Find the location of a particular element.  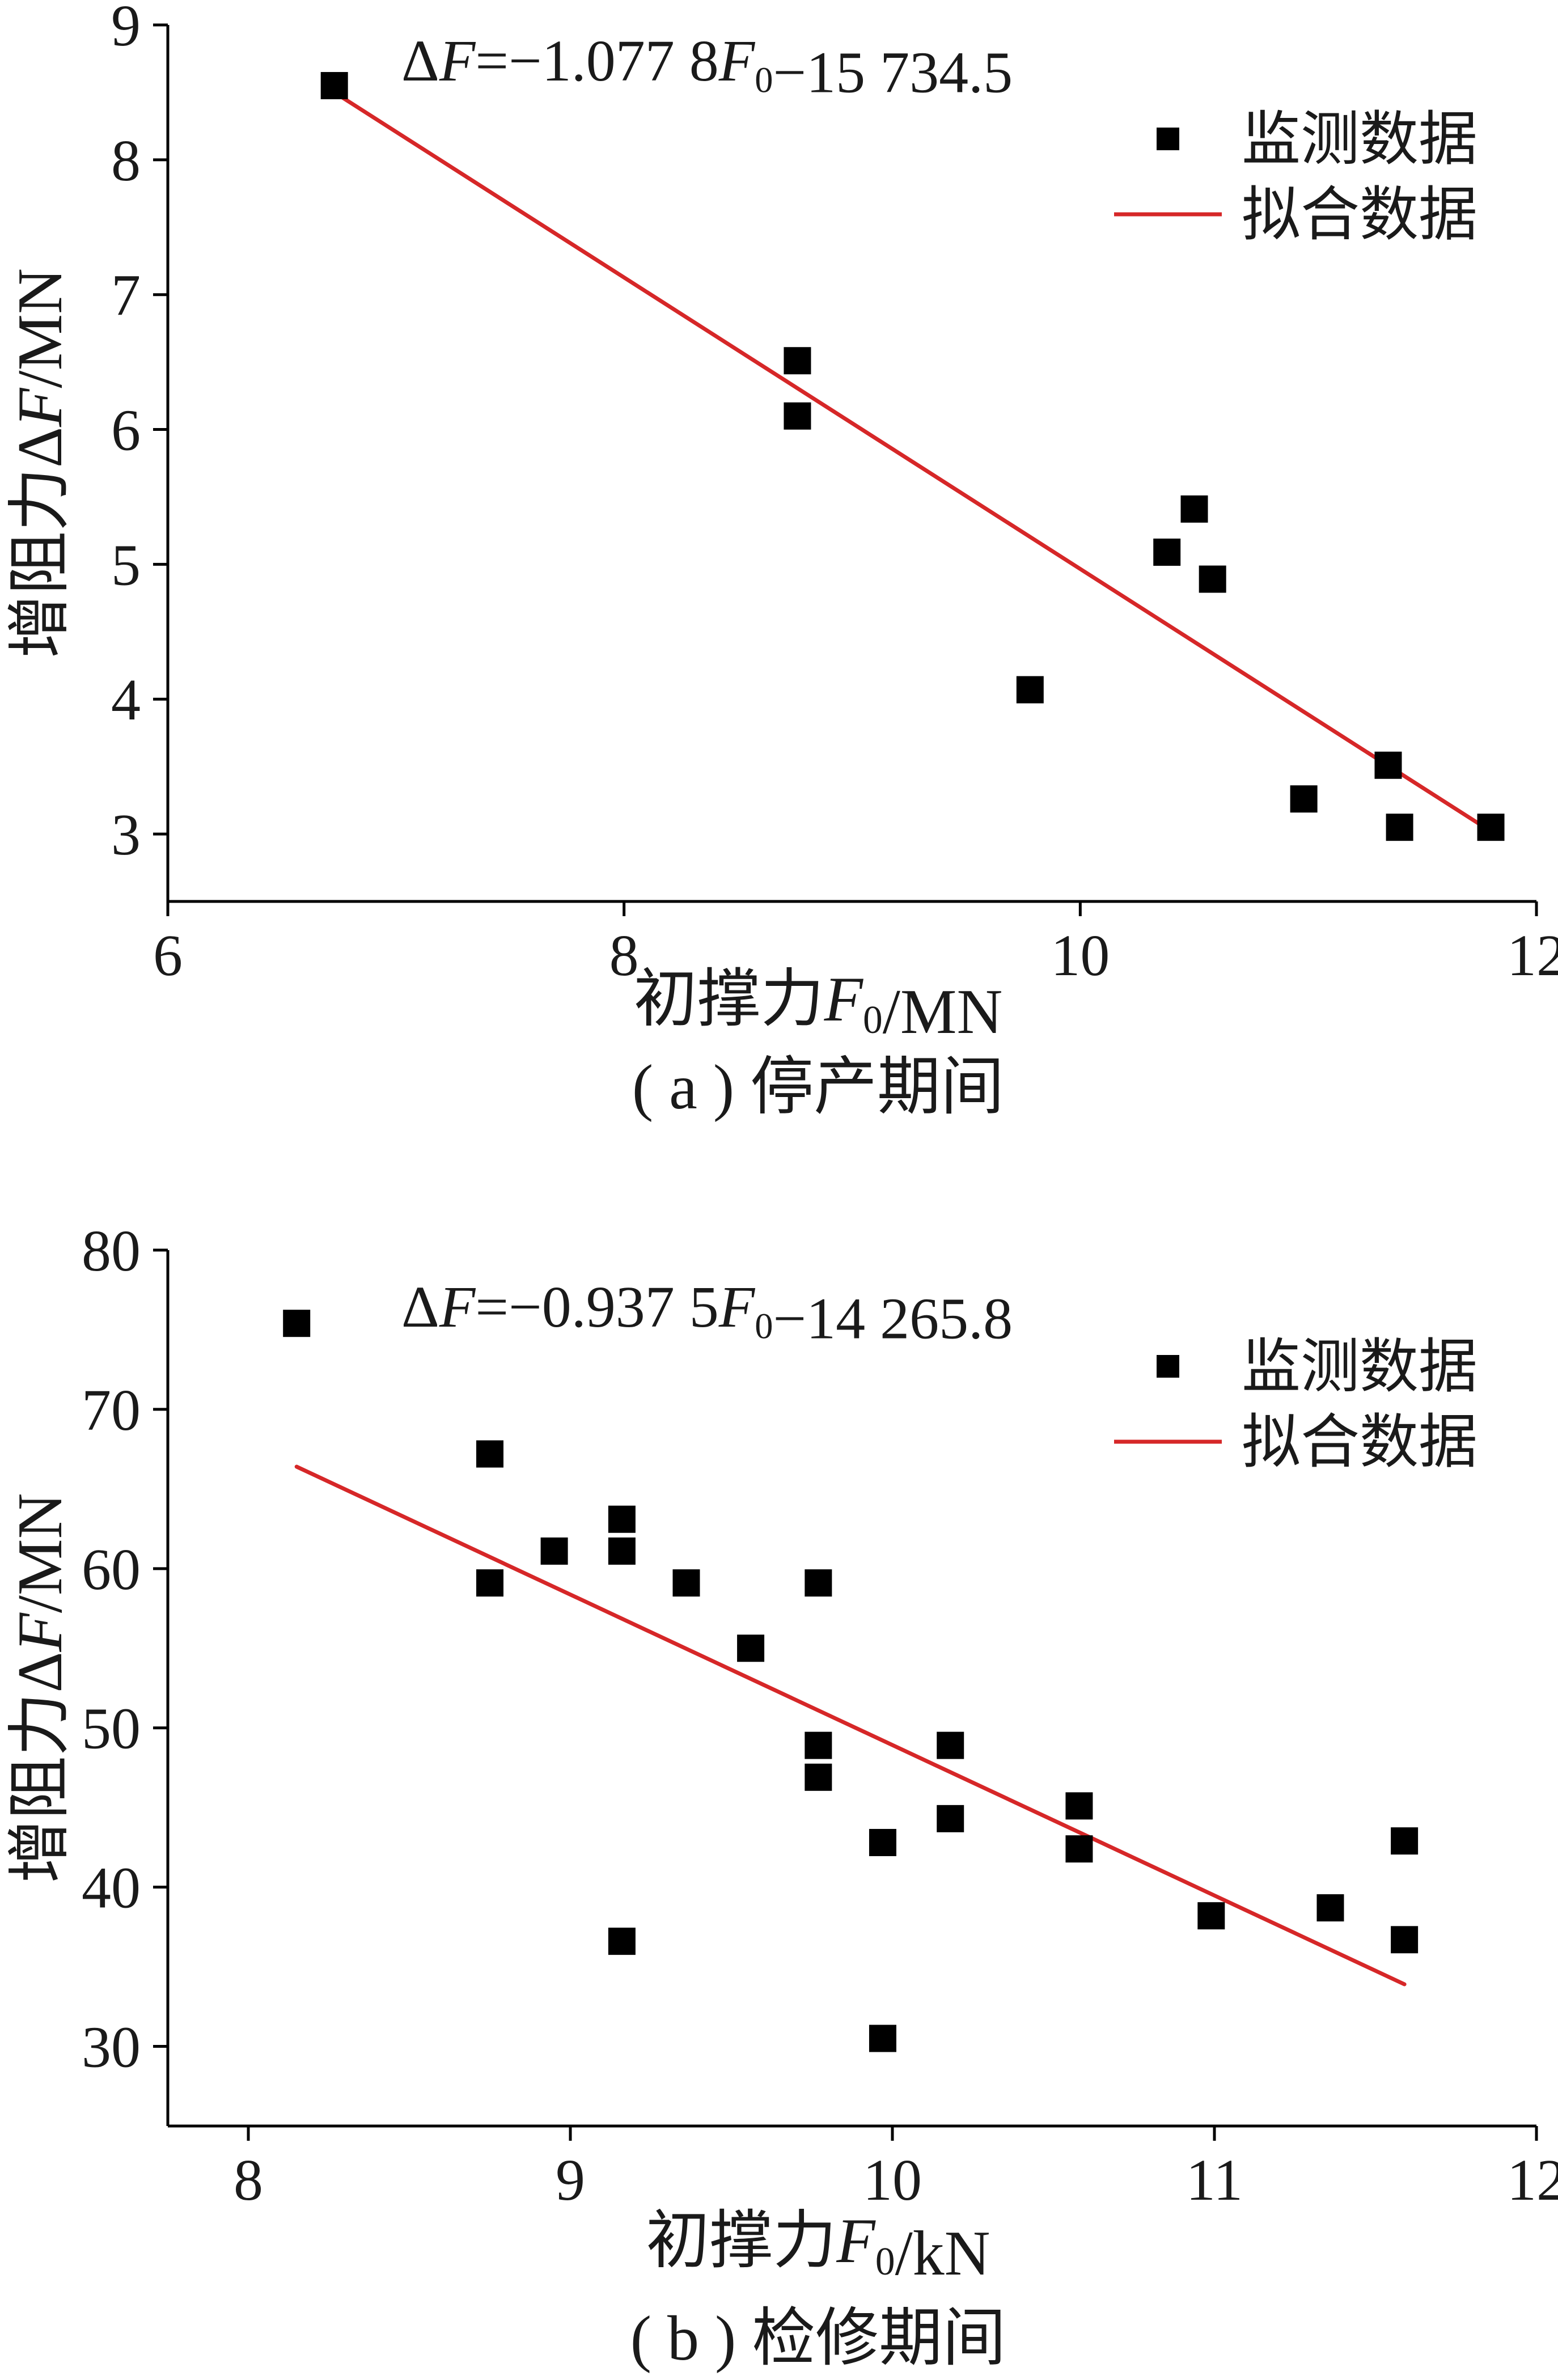

y-tick-label: 9 is located at coordinates (126, 29).